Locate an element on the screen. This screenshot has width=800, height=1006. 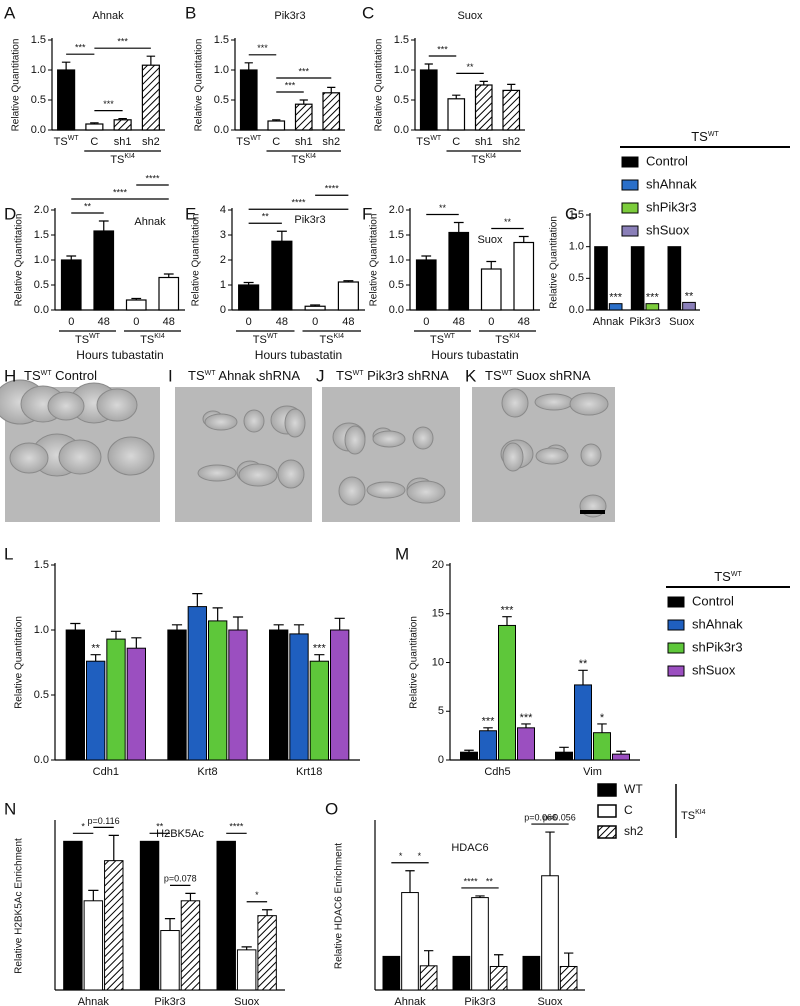
chart-title: Ahnak is located at coordinates (150, 222).